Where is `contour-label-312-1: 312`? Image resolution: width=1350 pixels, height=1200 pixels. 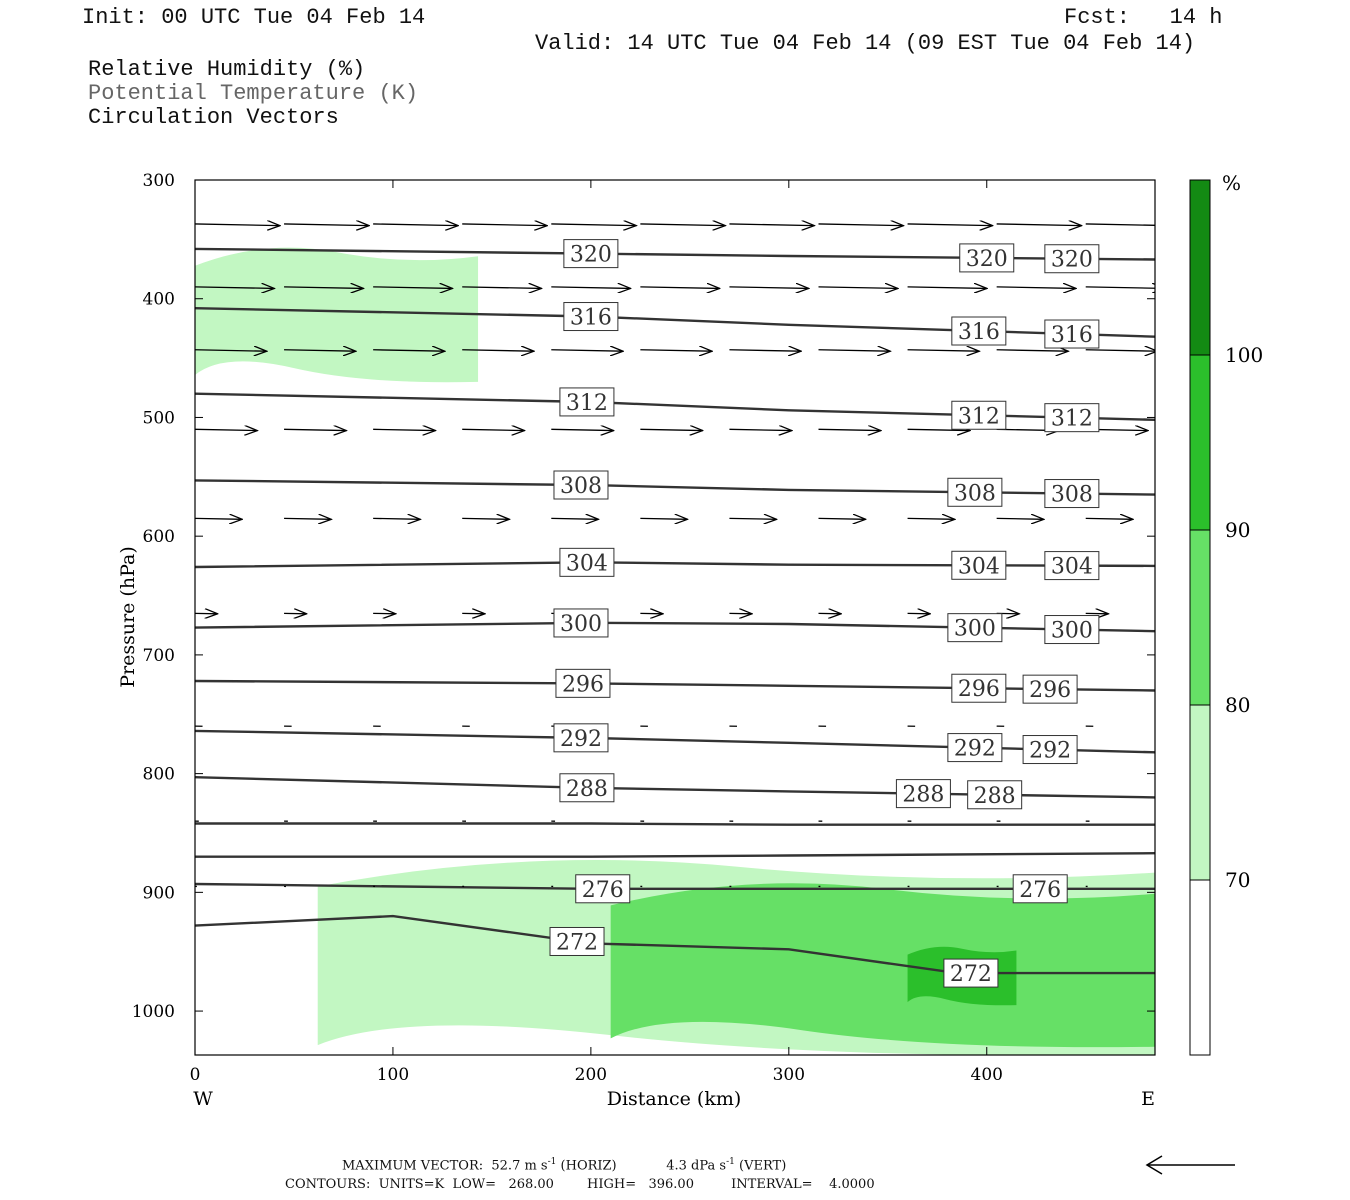
contour-label-312-1: 312 is located at coordinates (979, 415).